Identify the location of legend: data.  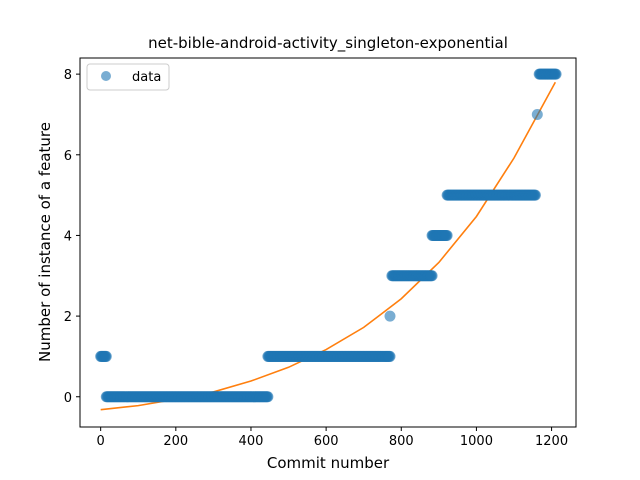
(128, 77).